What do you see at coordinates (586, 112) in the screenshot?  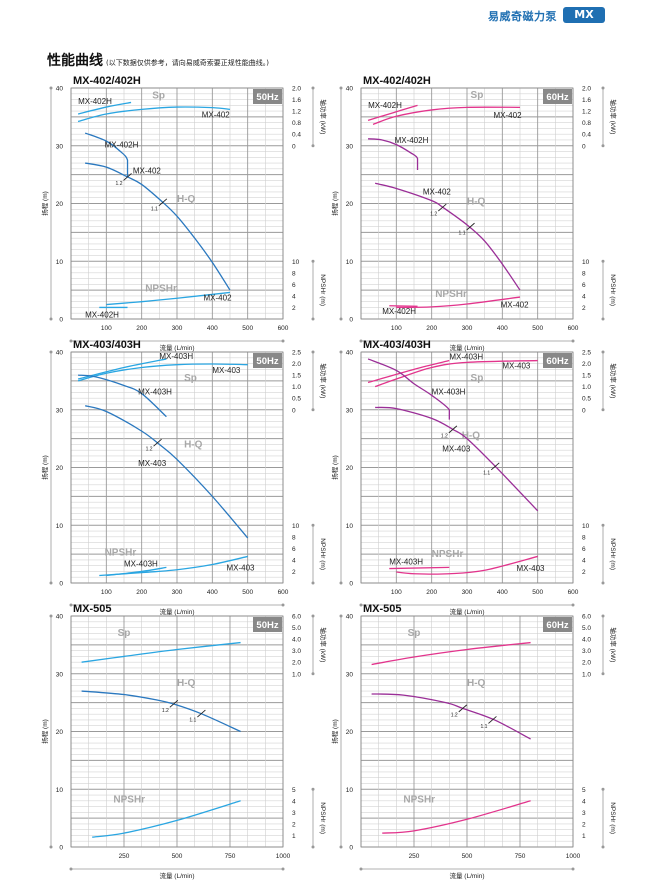 I see `power-tick-label: 1.2` at bounding box center [586, 112].